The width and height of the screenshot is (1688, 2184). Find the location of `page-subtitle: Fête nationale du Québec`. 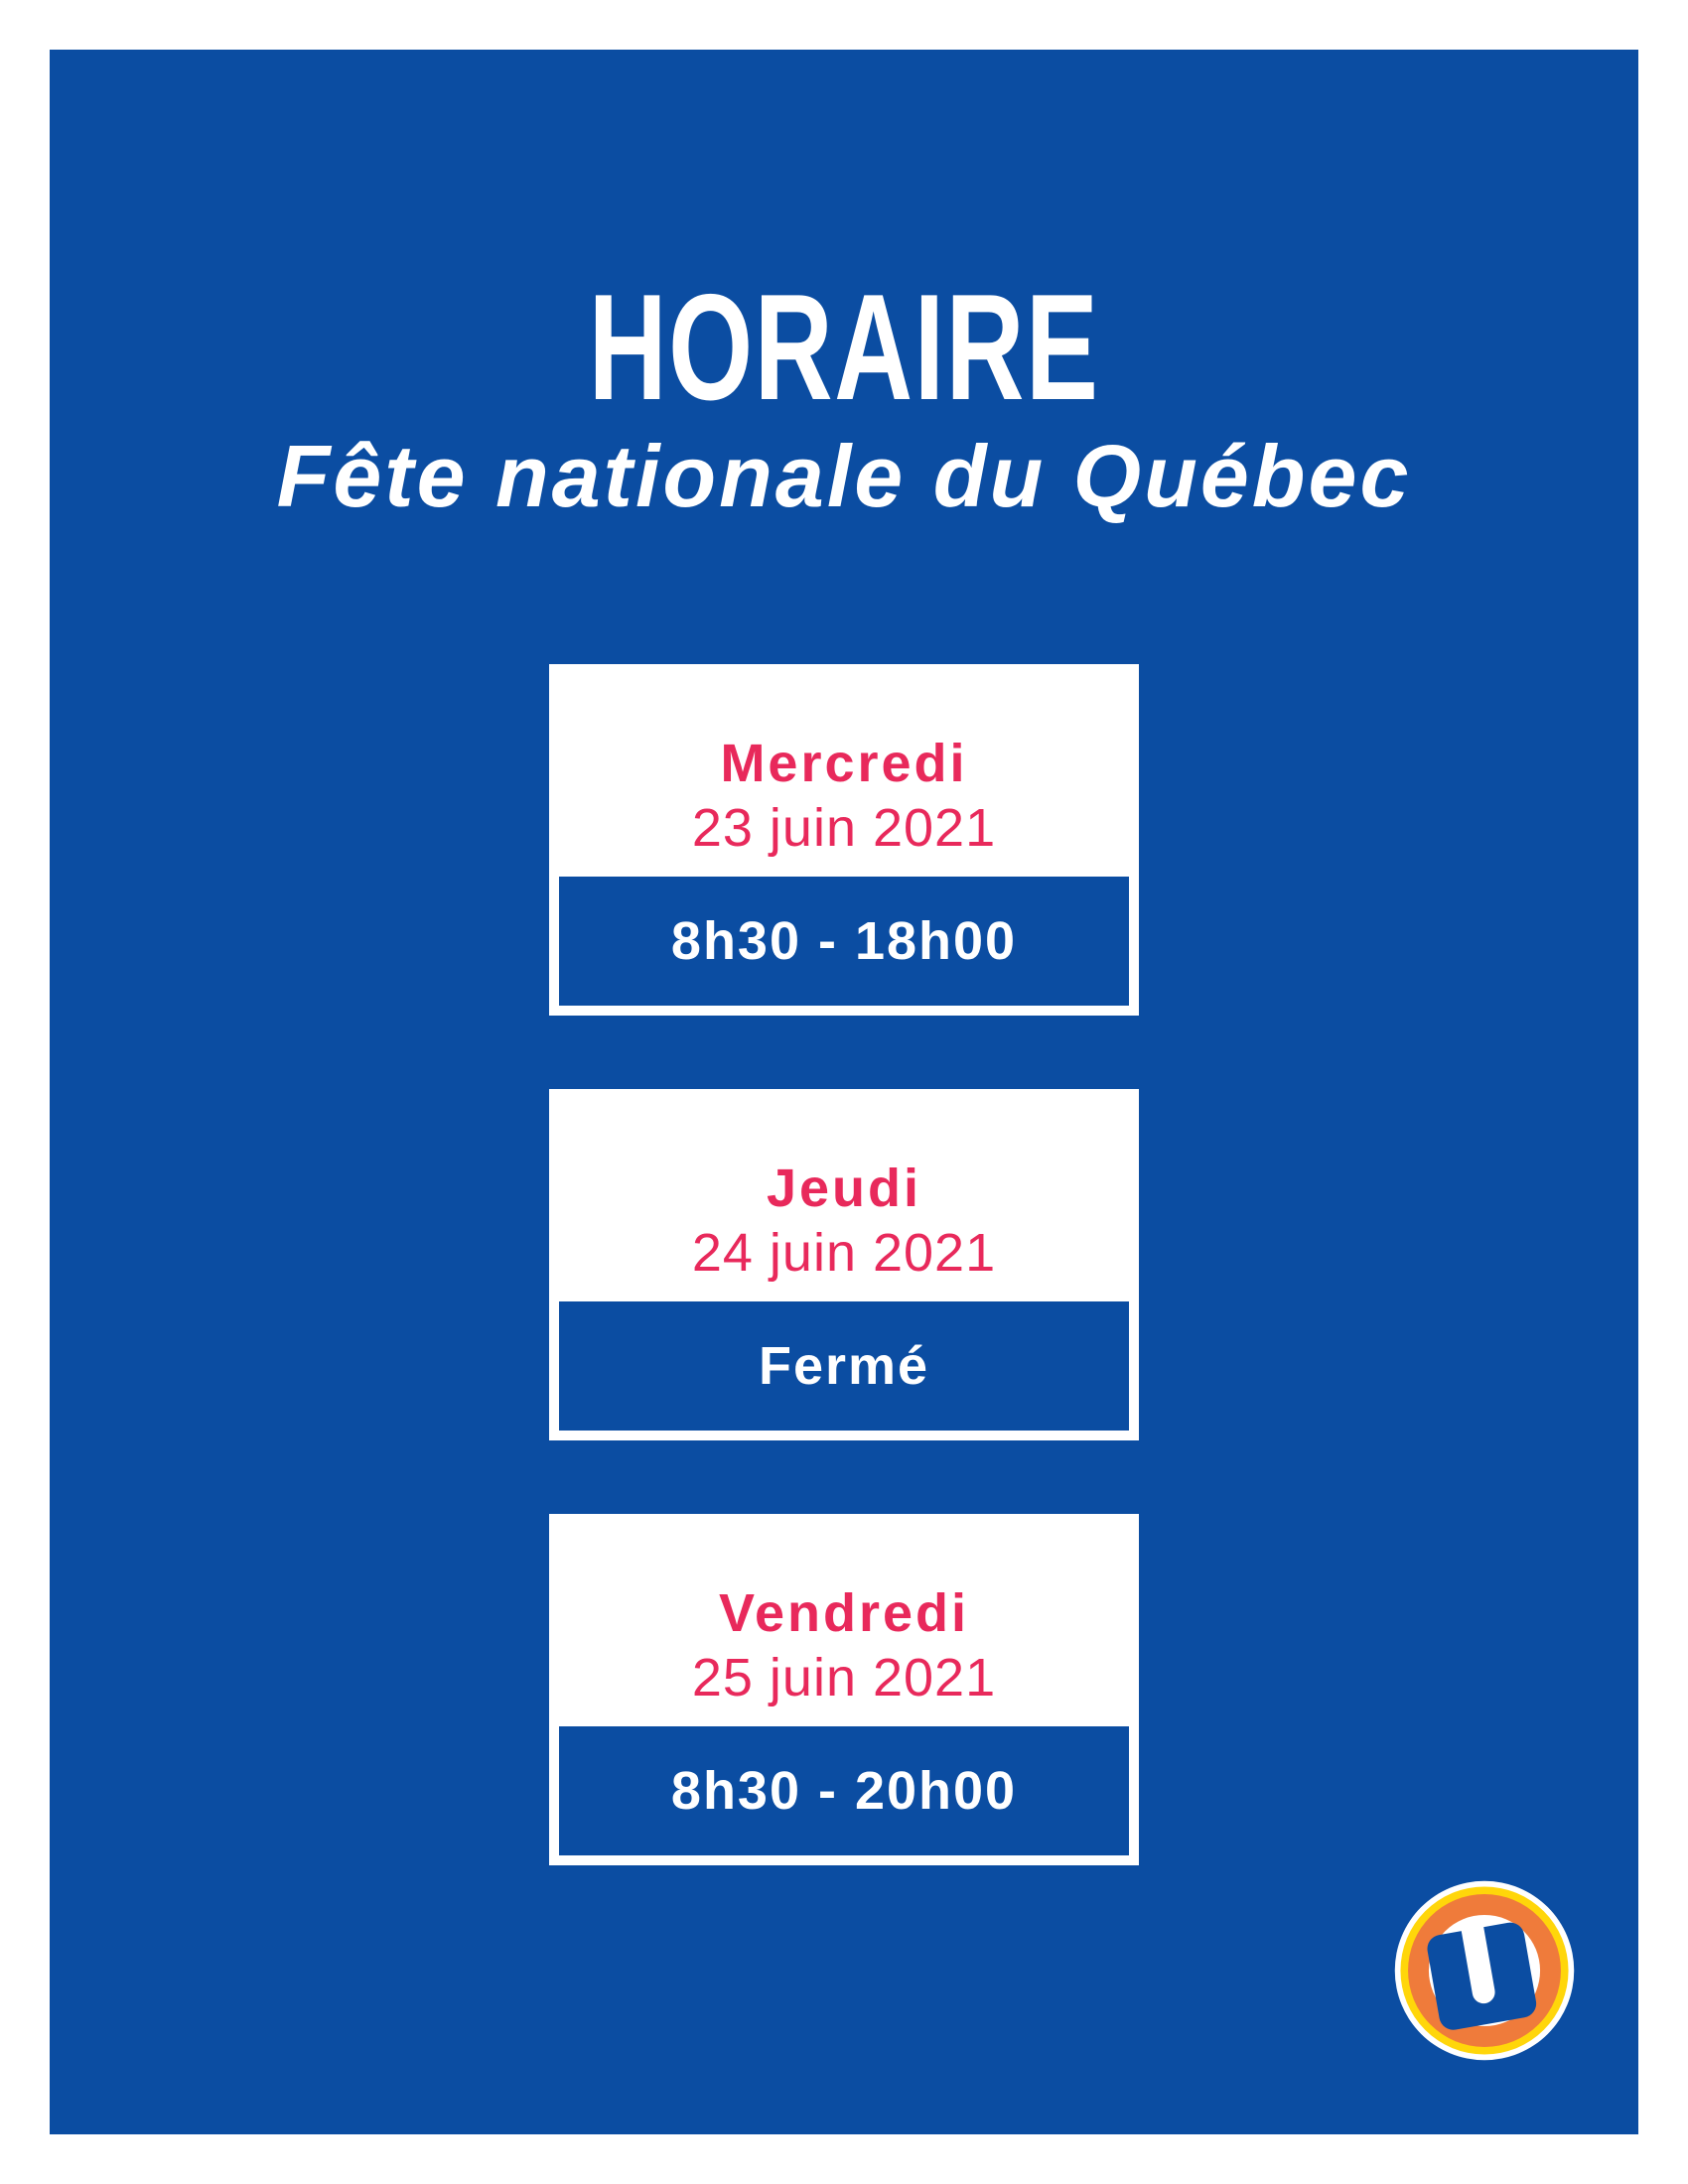

page-subtitle: Fête nationale du Québec is located at coordinates (844, 476).